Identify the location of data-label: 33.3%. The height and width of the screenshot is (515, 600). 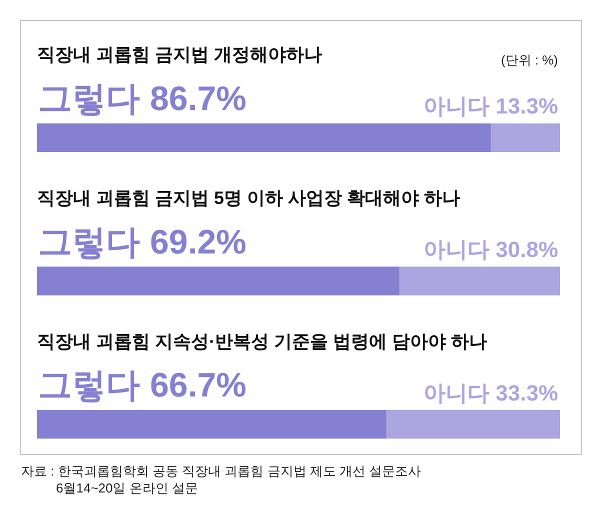
(527, 393).